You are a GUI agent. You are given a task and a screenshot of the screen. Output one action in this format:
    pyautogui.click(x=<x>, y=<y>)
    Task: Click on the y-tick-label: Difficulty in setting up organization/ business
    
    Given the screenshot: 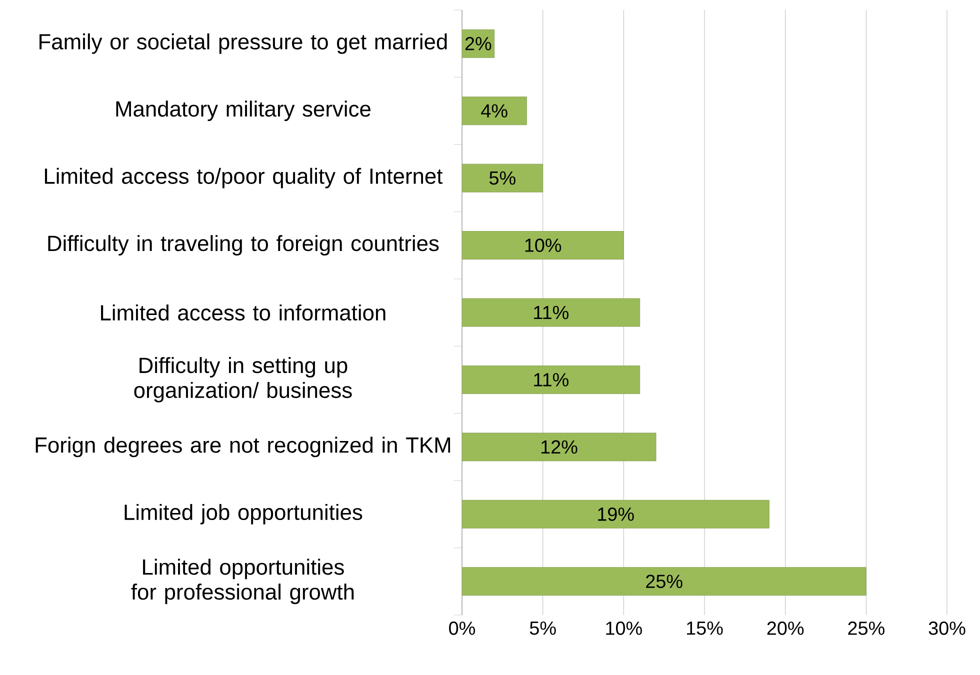 What is the action you would take?
    pyautogui.click(x=243, y=379)
    